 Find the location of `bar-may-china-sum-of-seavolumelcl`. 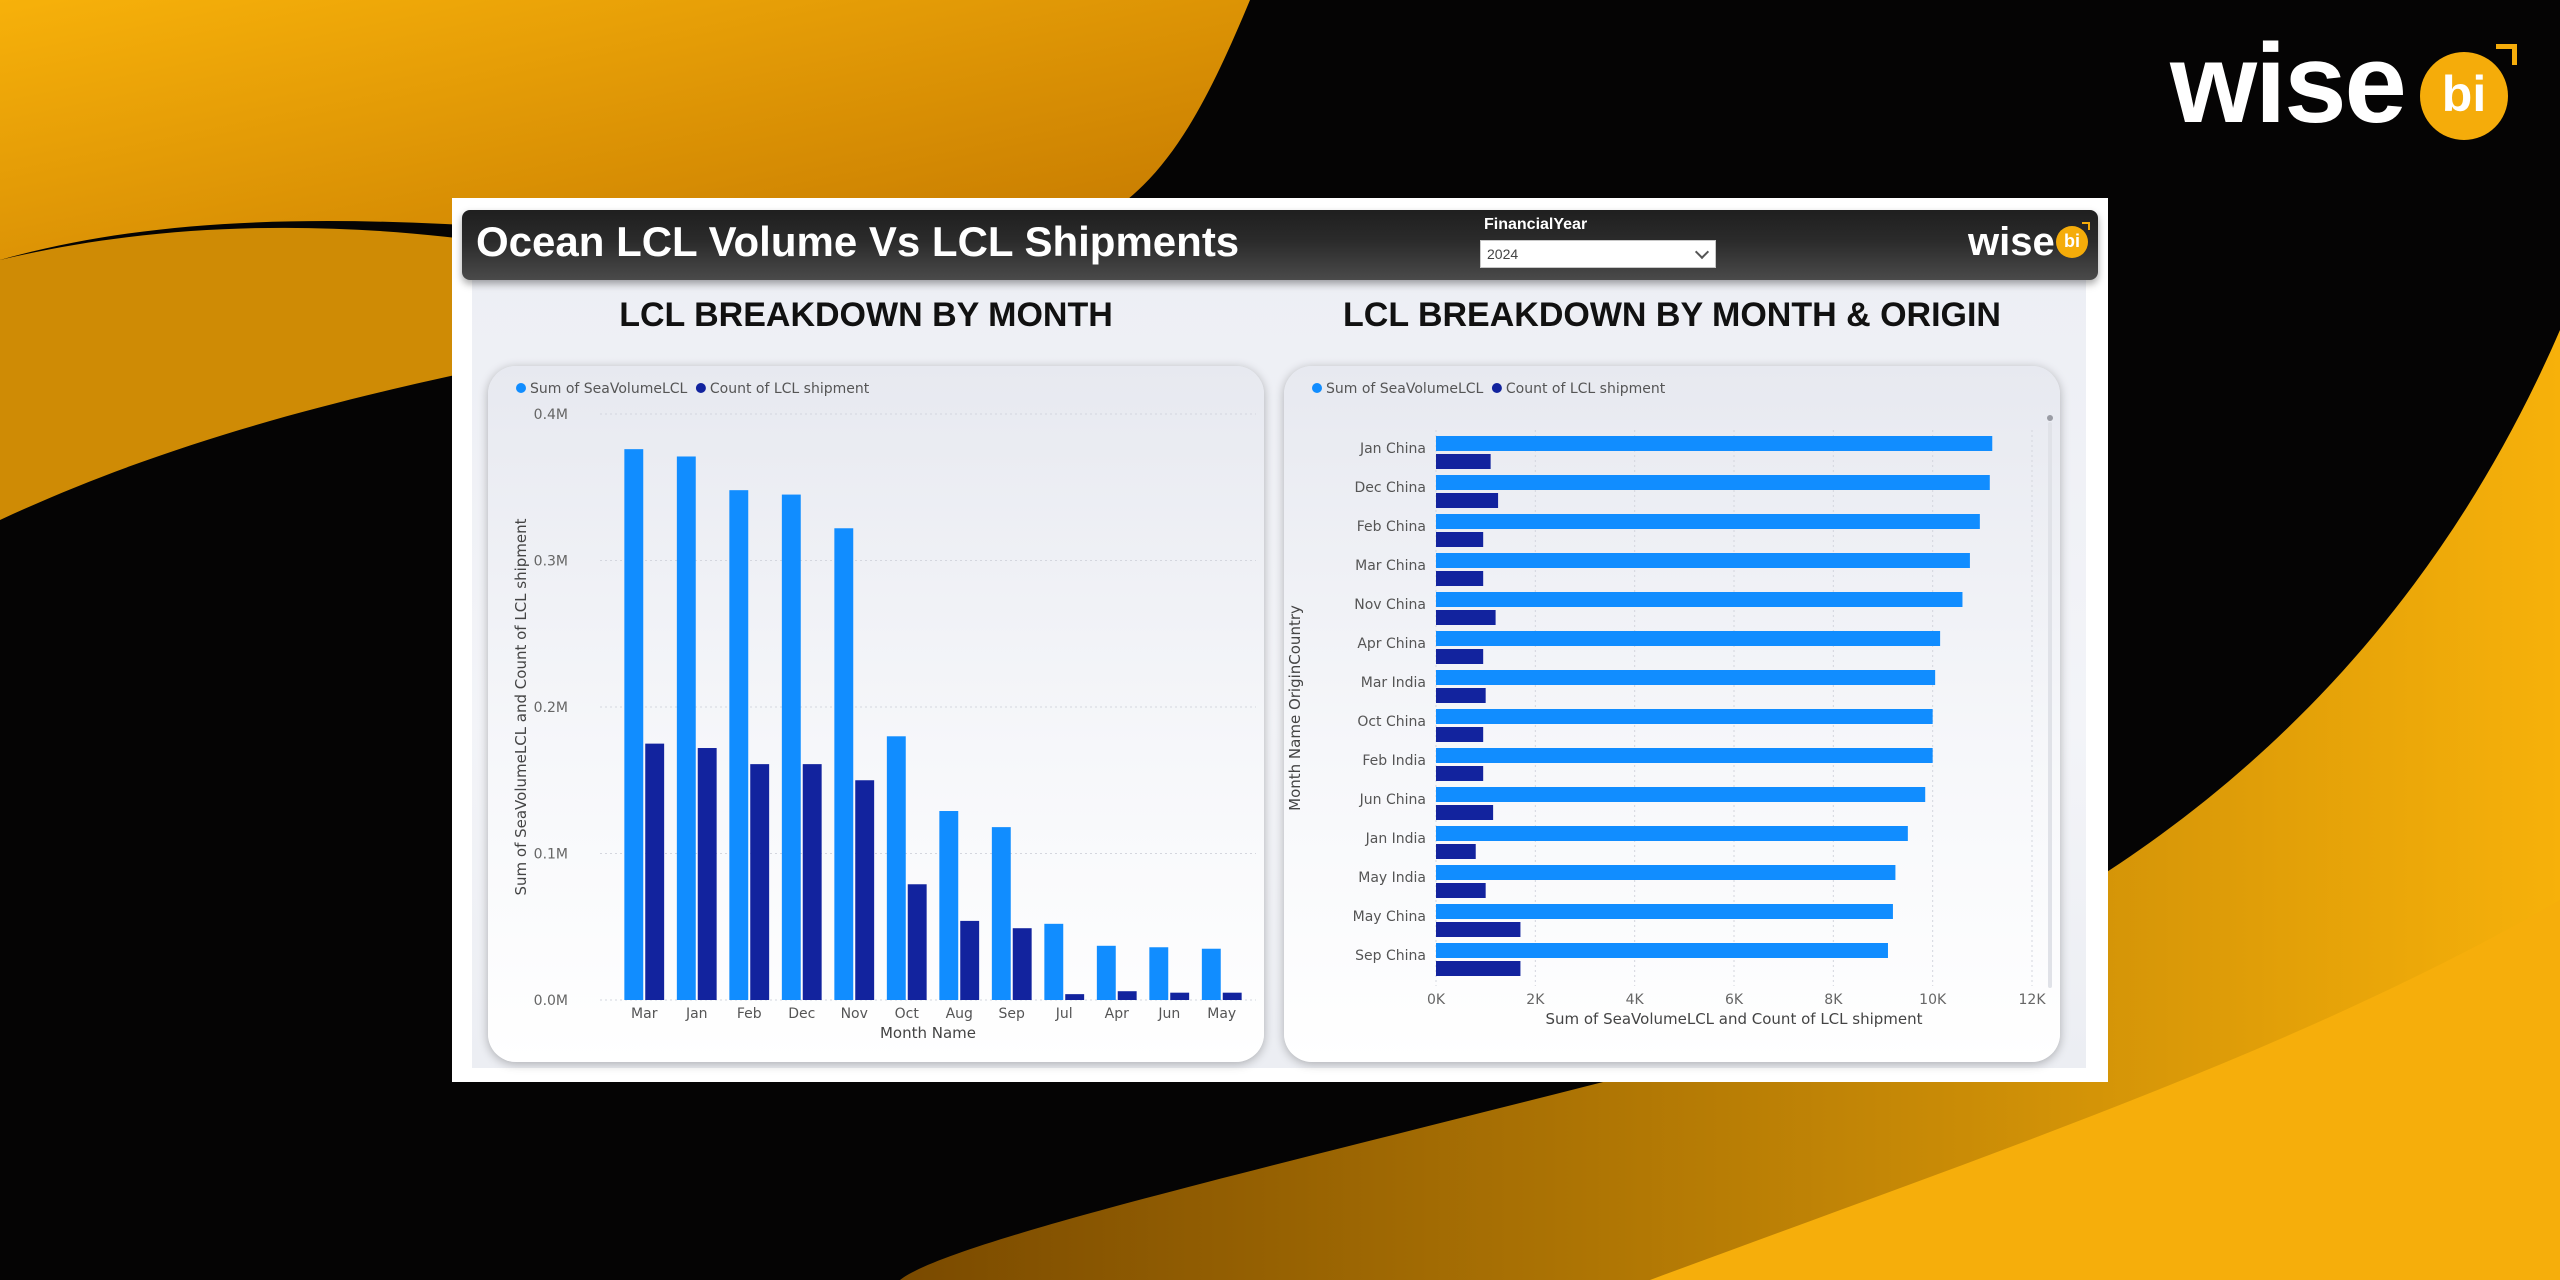

bar-may-china-sum-of-seavolumelcl is located at coordinates (1664, 911).